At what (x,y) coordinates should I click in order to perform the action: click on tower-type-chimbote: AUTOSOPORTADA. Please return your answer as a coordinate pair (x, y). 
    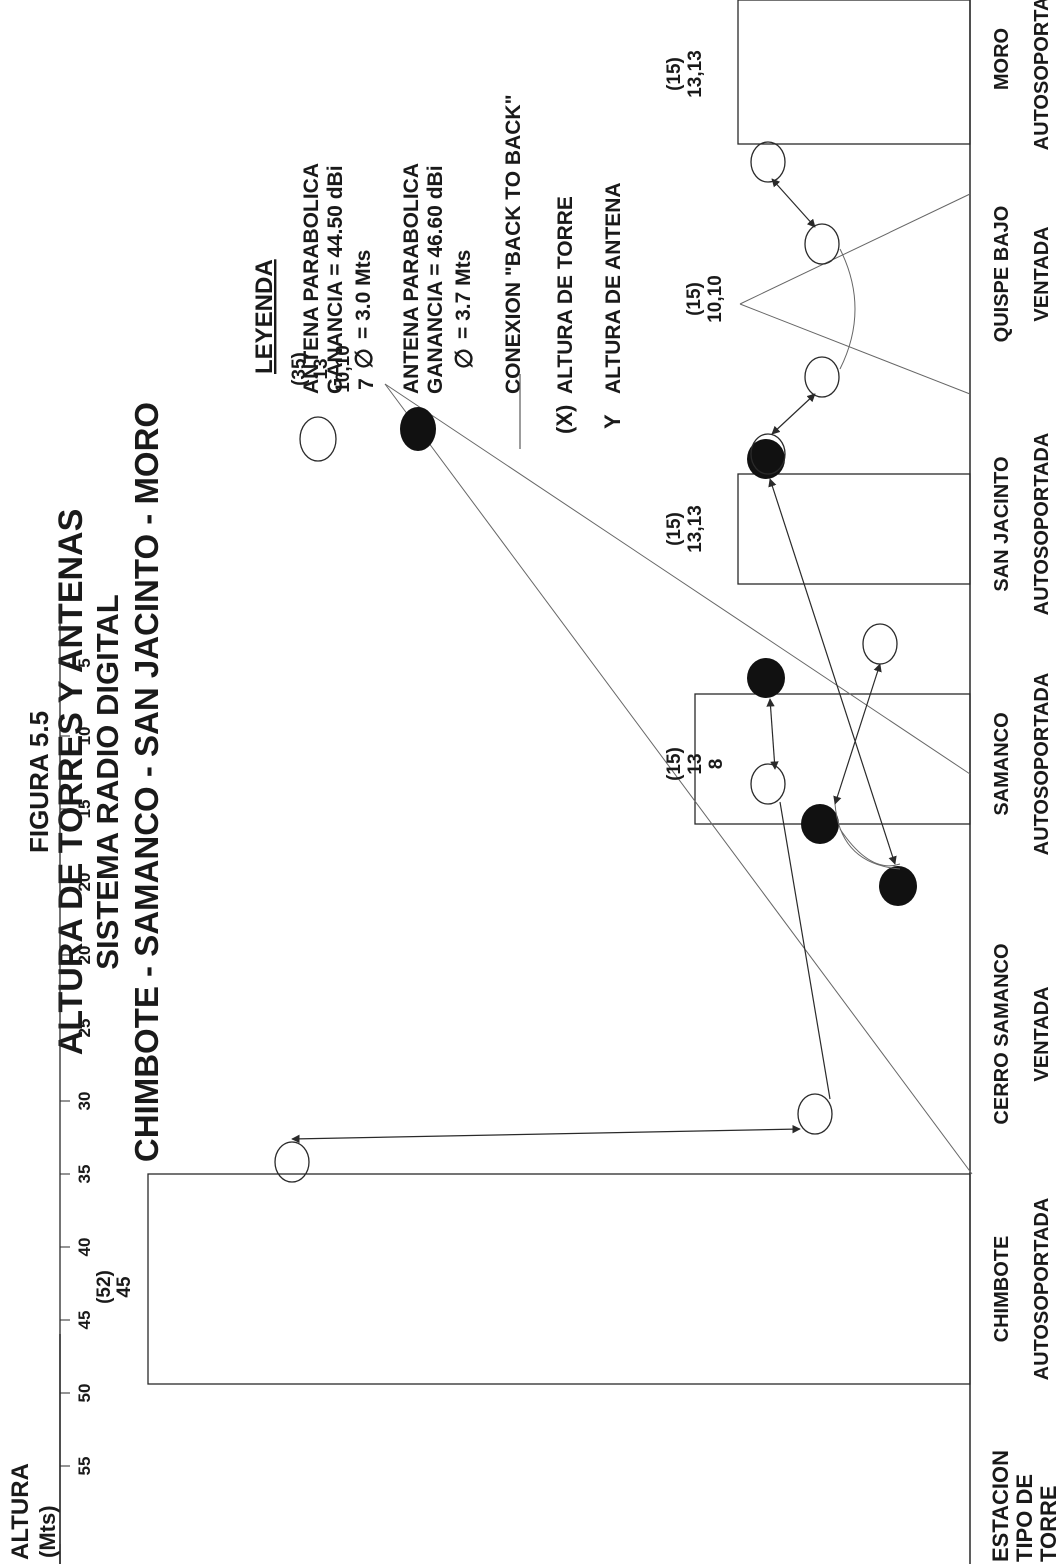
    Looking at the image, I should click on (1042, 1289).